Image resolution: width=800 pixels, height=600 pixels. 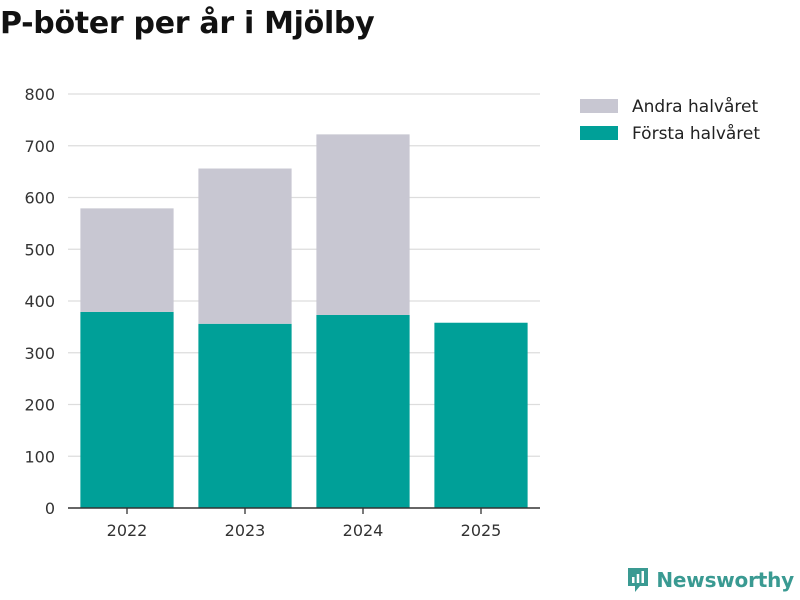 What do you see at coordinates (670, 120) in the screenshot?
I see `legend: Andra halvåret Första halvåret` at bounding box center [670, 120].